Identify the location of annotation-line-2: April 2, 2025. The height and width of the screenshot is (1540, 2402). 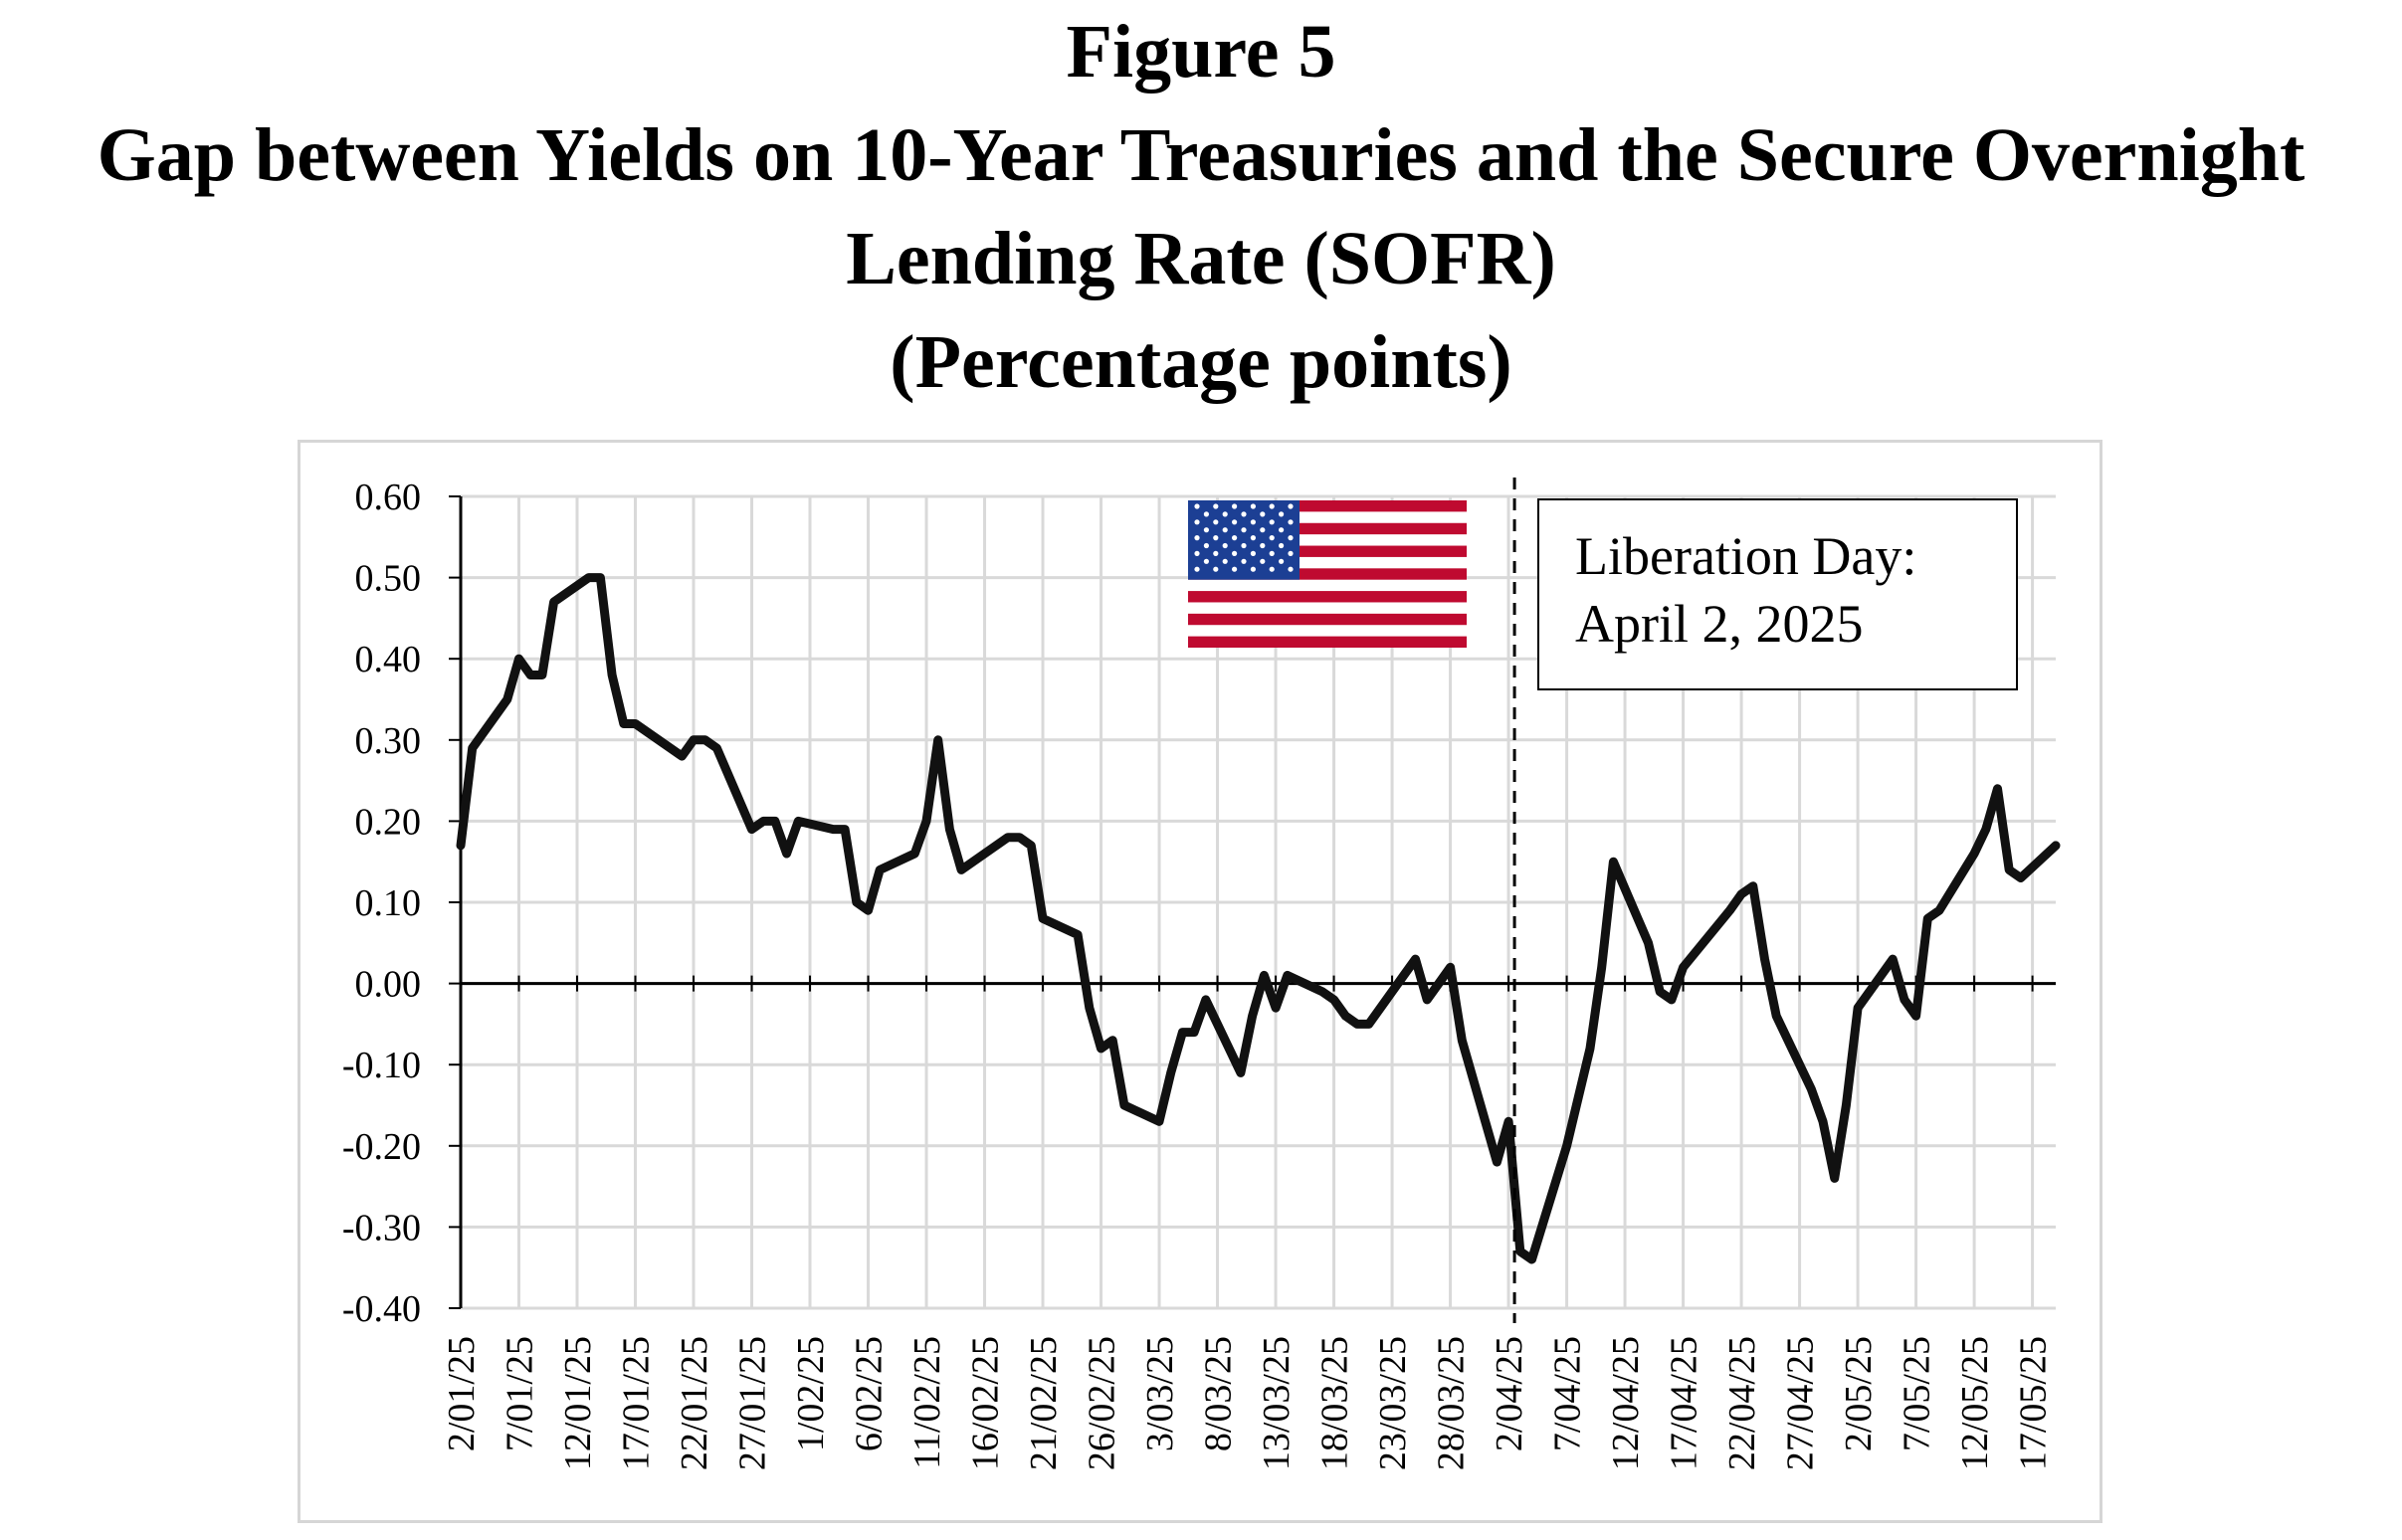
(1719, 624).